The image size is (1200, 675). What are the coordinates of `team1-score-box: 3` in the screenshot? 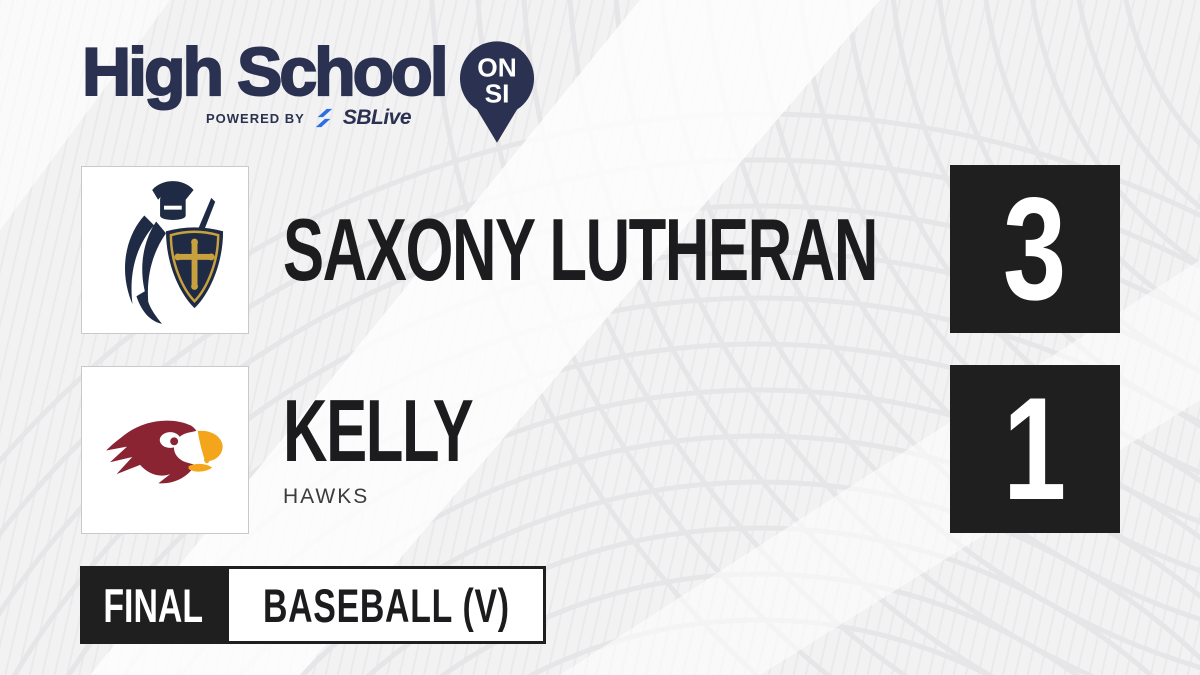 It's located at (1035, 249).